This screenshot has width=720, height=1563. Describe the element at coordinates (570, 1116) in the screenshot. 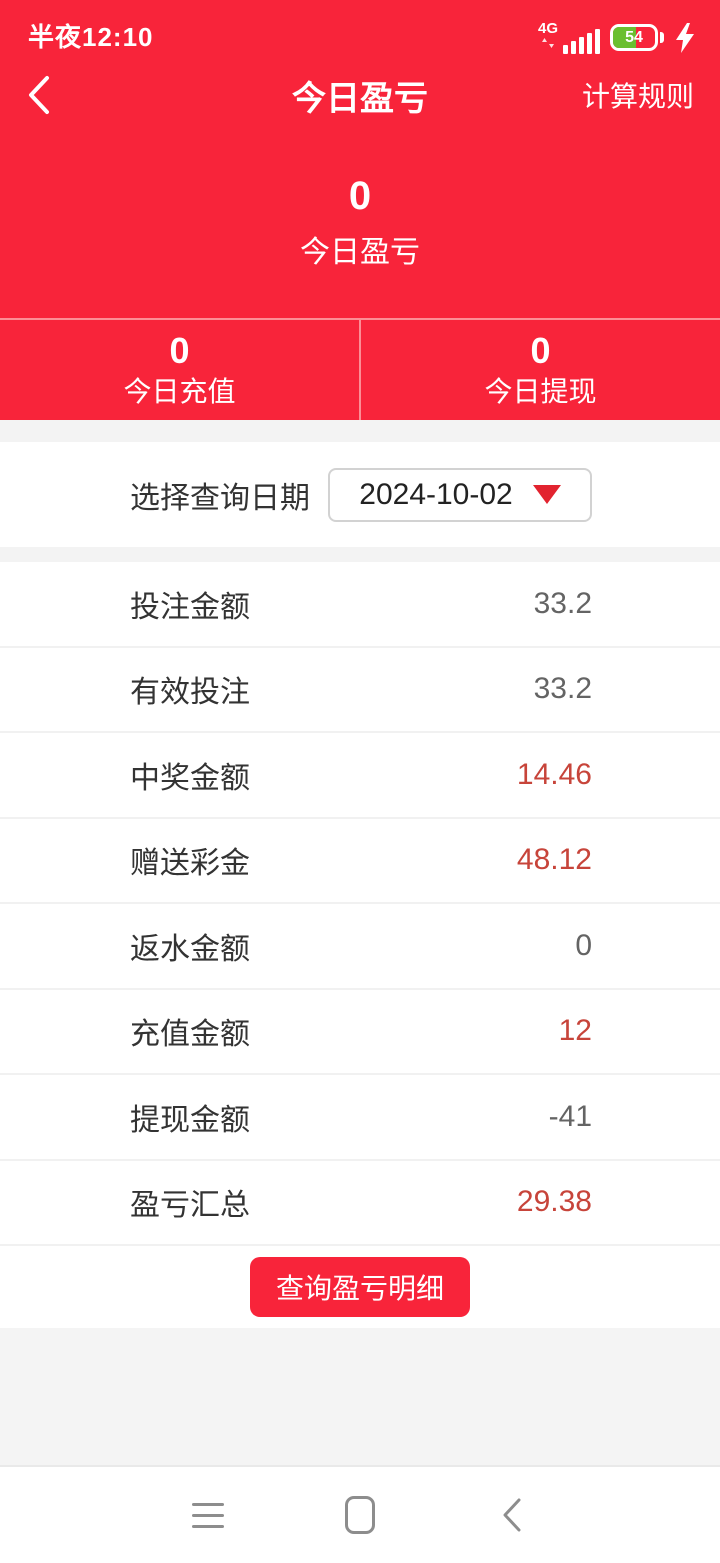

I see `row-value: -41` at that location.